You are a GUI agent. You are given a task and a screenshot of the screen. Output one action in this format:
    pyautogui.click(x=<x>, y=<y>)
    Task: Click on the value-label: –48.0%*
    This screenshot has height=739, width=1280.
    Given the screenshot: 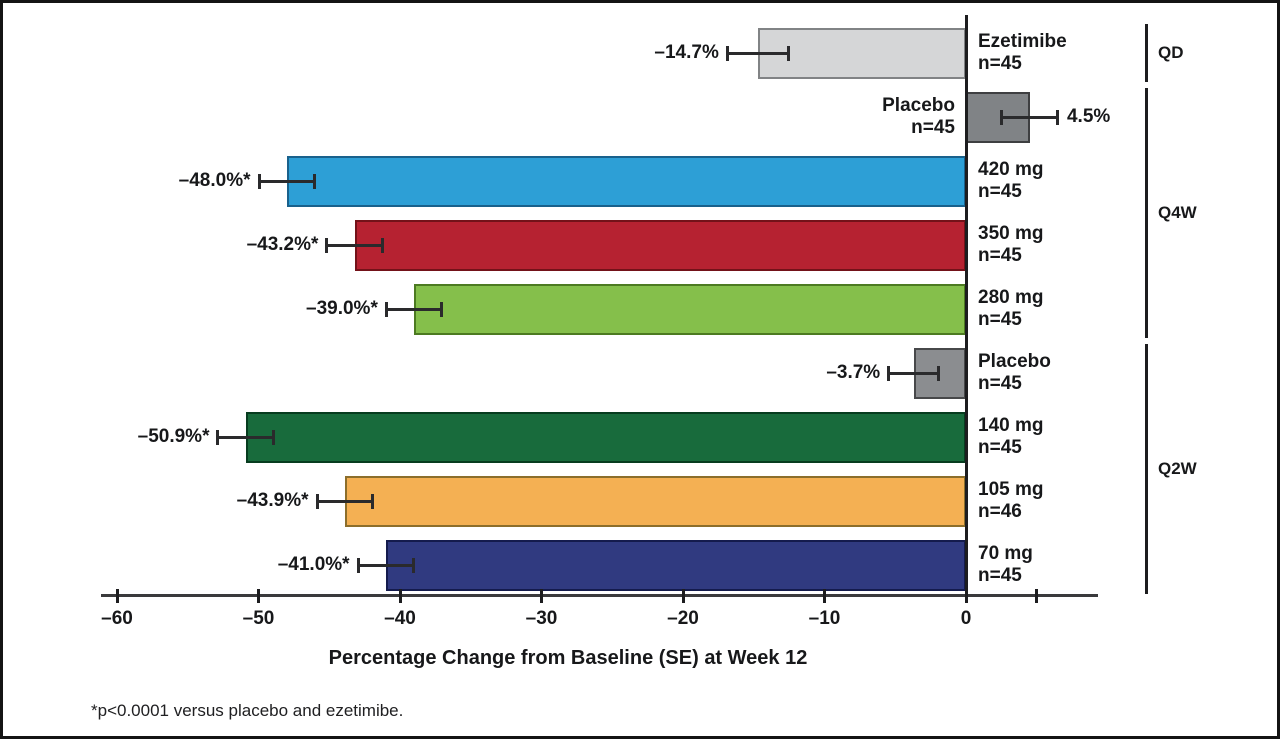 What is the action you would take?
    pyautogui.click(x=214, y=180)
    